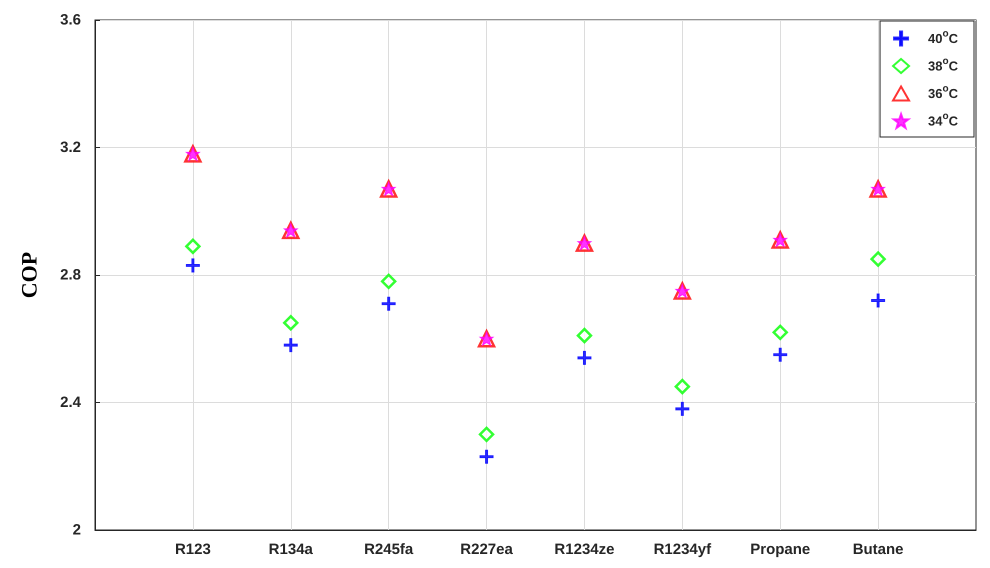 The image size is (990, 568). Describe the element at coordinates (76, 530) in the screenshot. I see `y-tick-label: 2` at that location.